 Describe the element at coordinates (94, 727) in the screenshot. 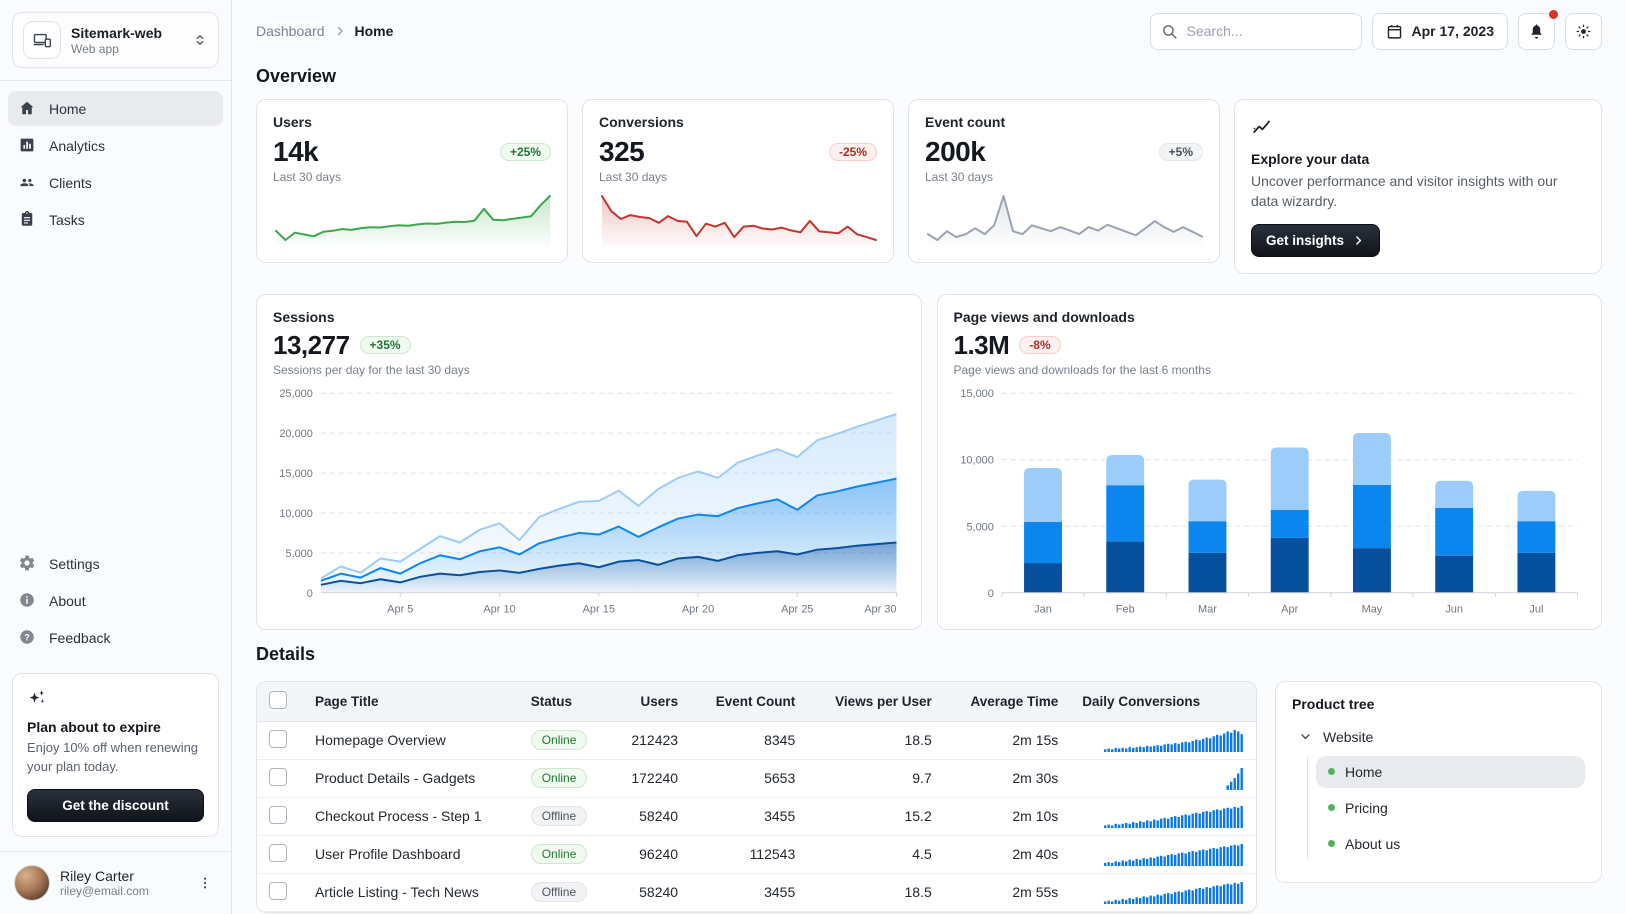

I see `plan-title: Plan about to expire` at that location.